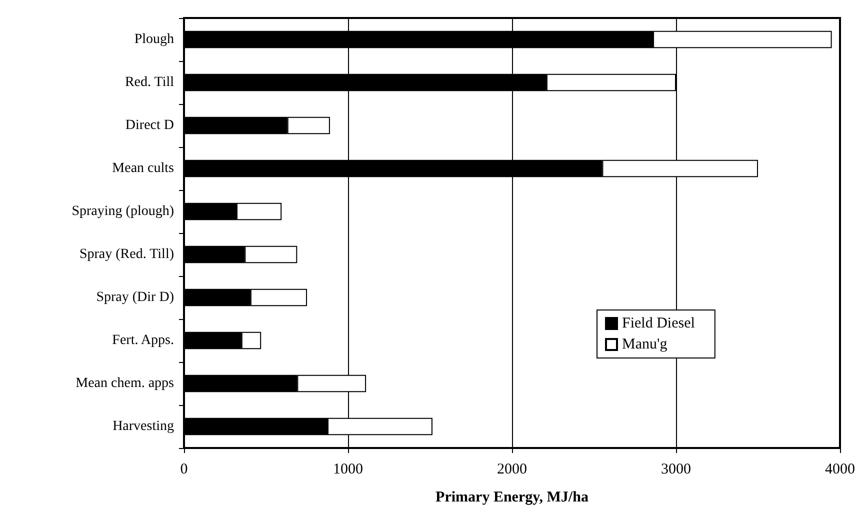 The height and width of the screenshot is (529, 864). Describe the element at coordinates (348, 470) in the screenshot. I see `x-tick-label: 1000` at that location.